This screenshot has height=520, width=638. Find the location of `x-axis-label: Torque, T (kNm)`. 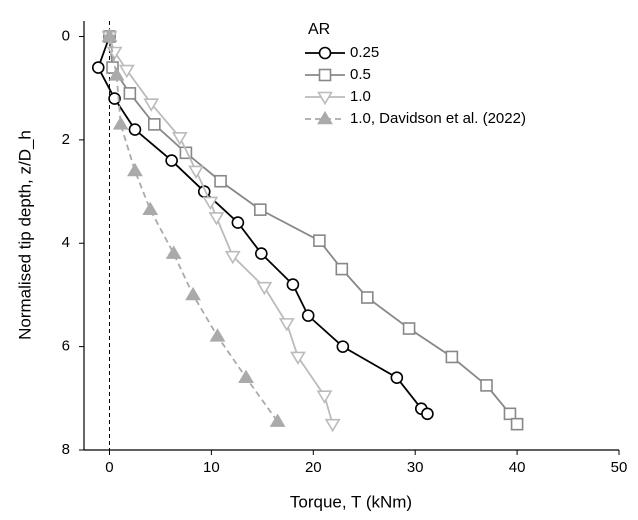

x-axis-label: Torque, T (kNm) is located at coordinates (351, 501).